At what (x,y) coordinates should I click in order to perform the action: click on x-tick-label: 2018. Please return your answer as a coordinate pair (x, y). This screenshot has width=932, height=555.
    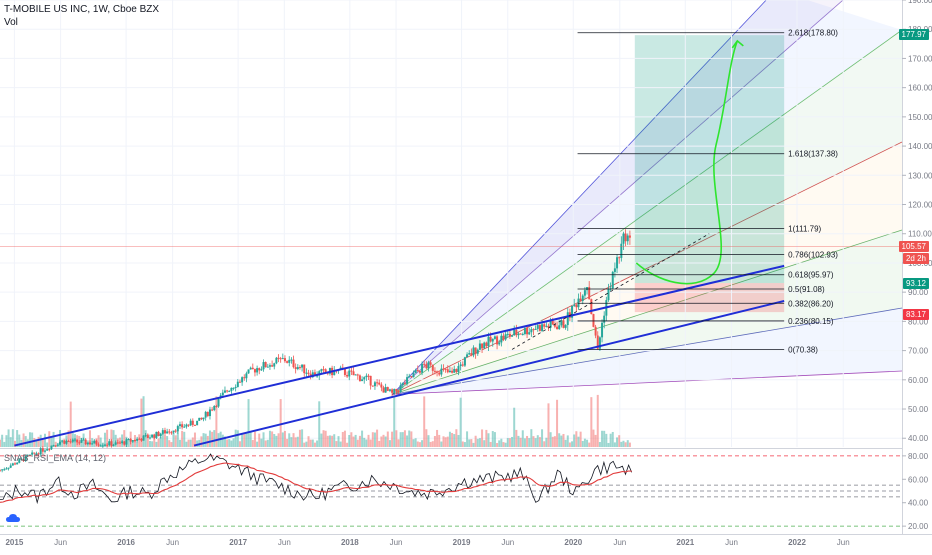
    Looking at the image, I should click on (350, 542).